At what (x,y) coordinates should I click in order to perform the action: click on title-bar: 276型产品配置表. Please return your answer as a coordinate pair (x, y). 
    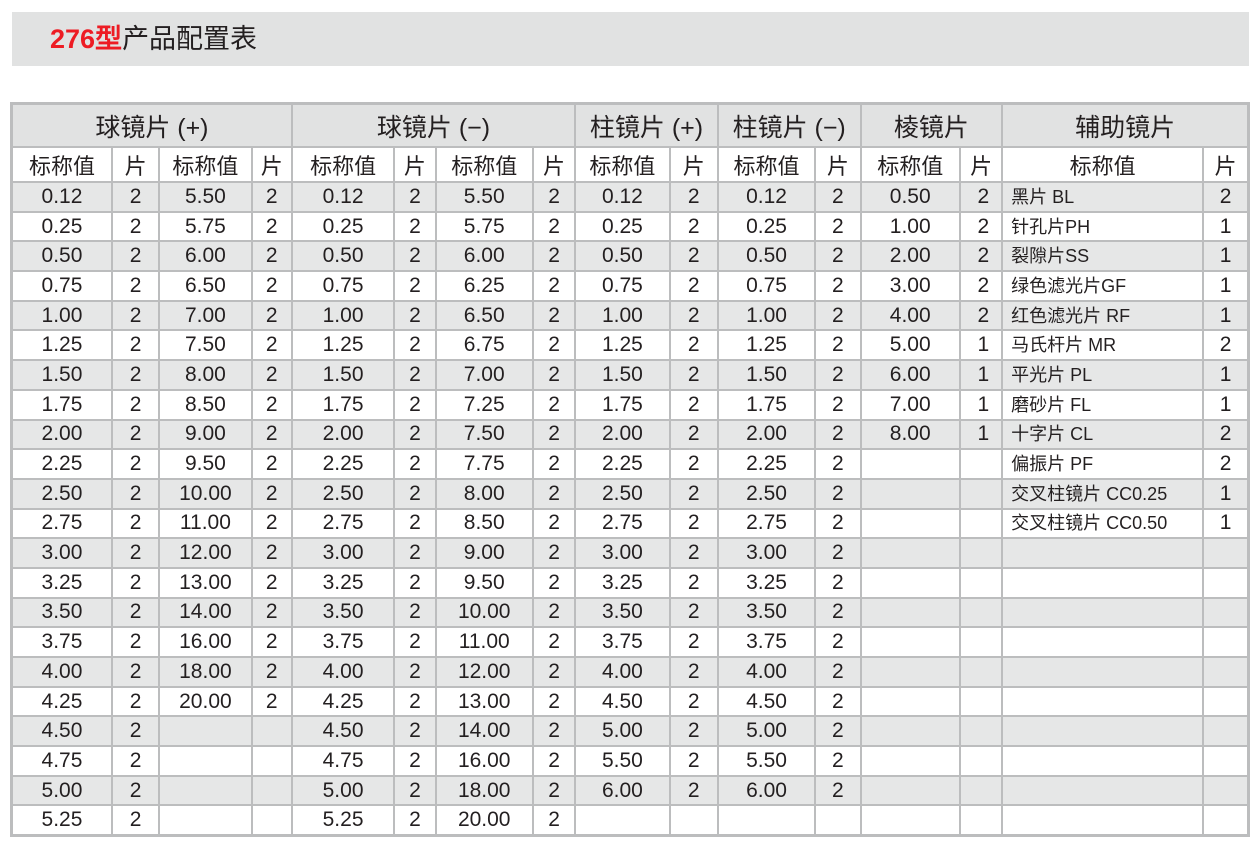
    Looking at the image, I should click on (630, 39).